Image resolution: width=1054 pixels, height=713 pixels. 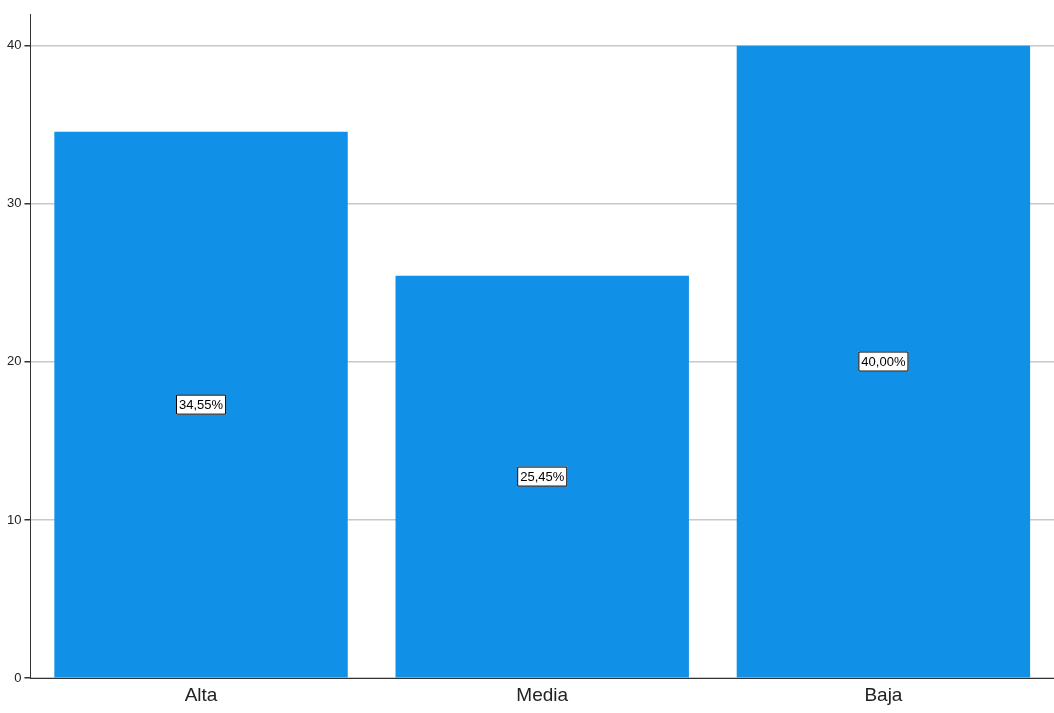 I want to click on data-label: 40,00%, so click(x=883, y=362).